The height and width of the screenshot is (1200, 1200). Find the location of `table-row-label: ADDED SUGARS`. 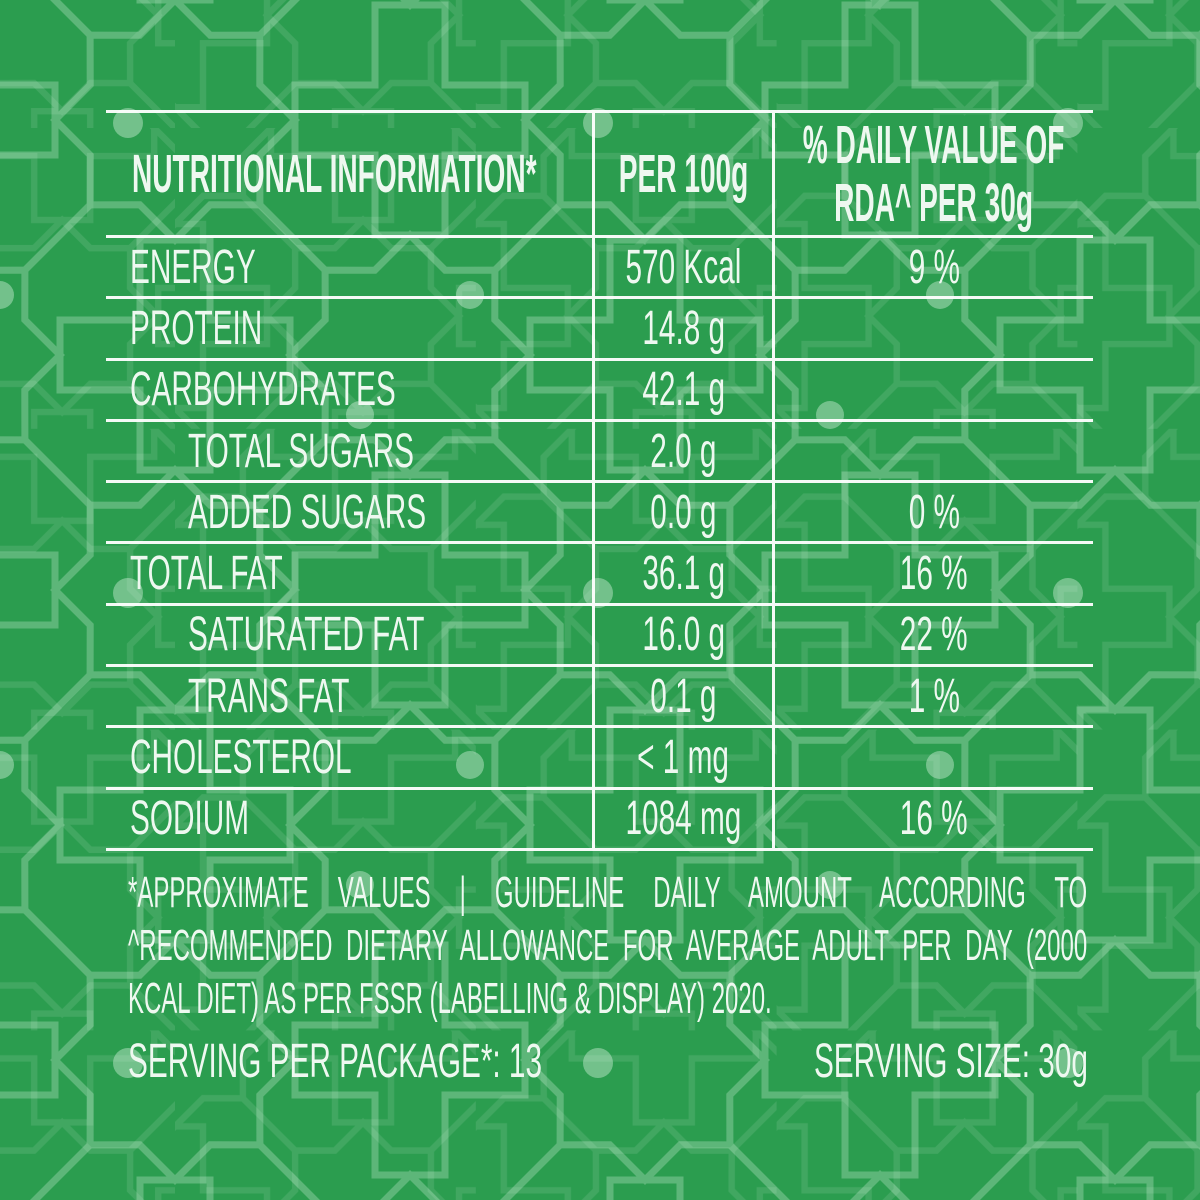

table-row-label: ADDED SUGARS is located at coordinates (349, 514).